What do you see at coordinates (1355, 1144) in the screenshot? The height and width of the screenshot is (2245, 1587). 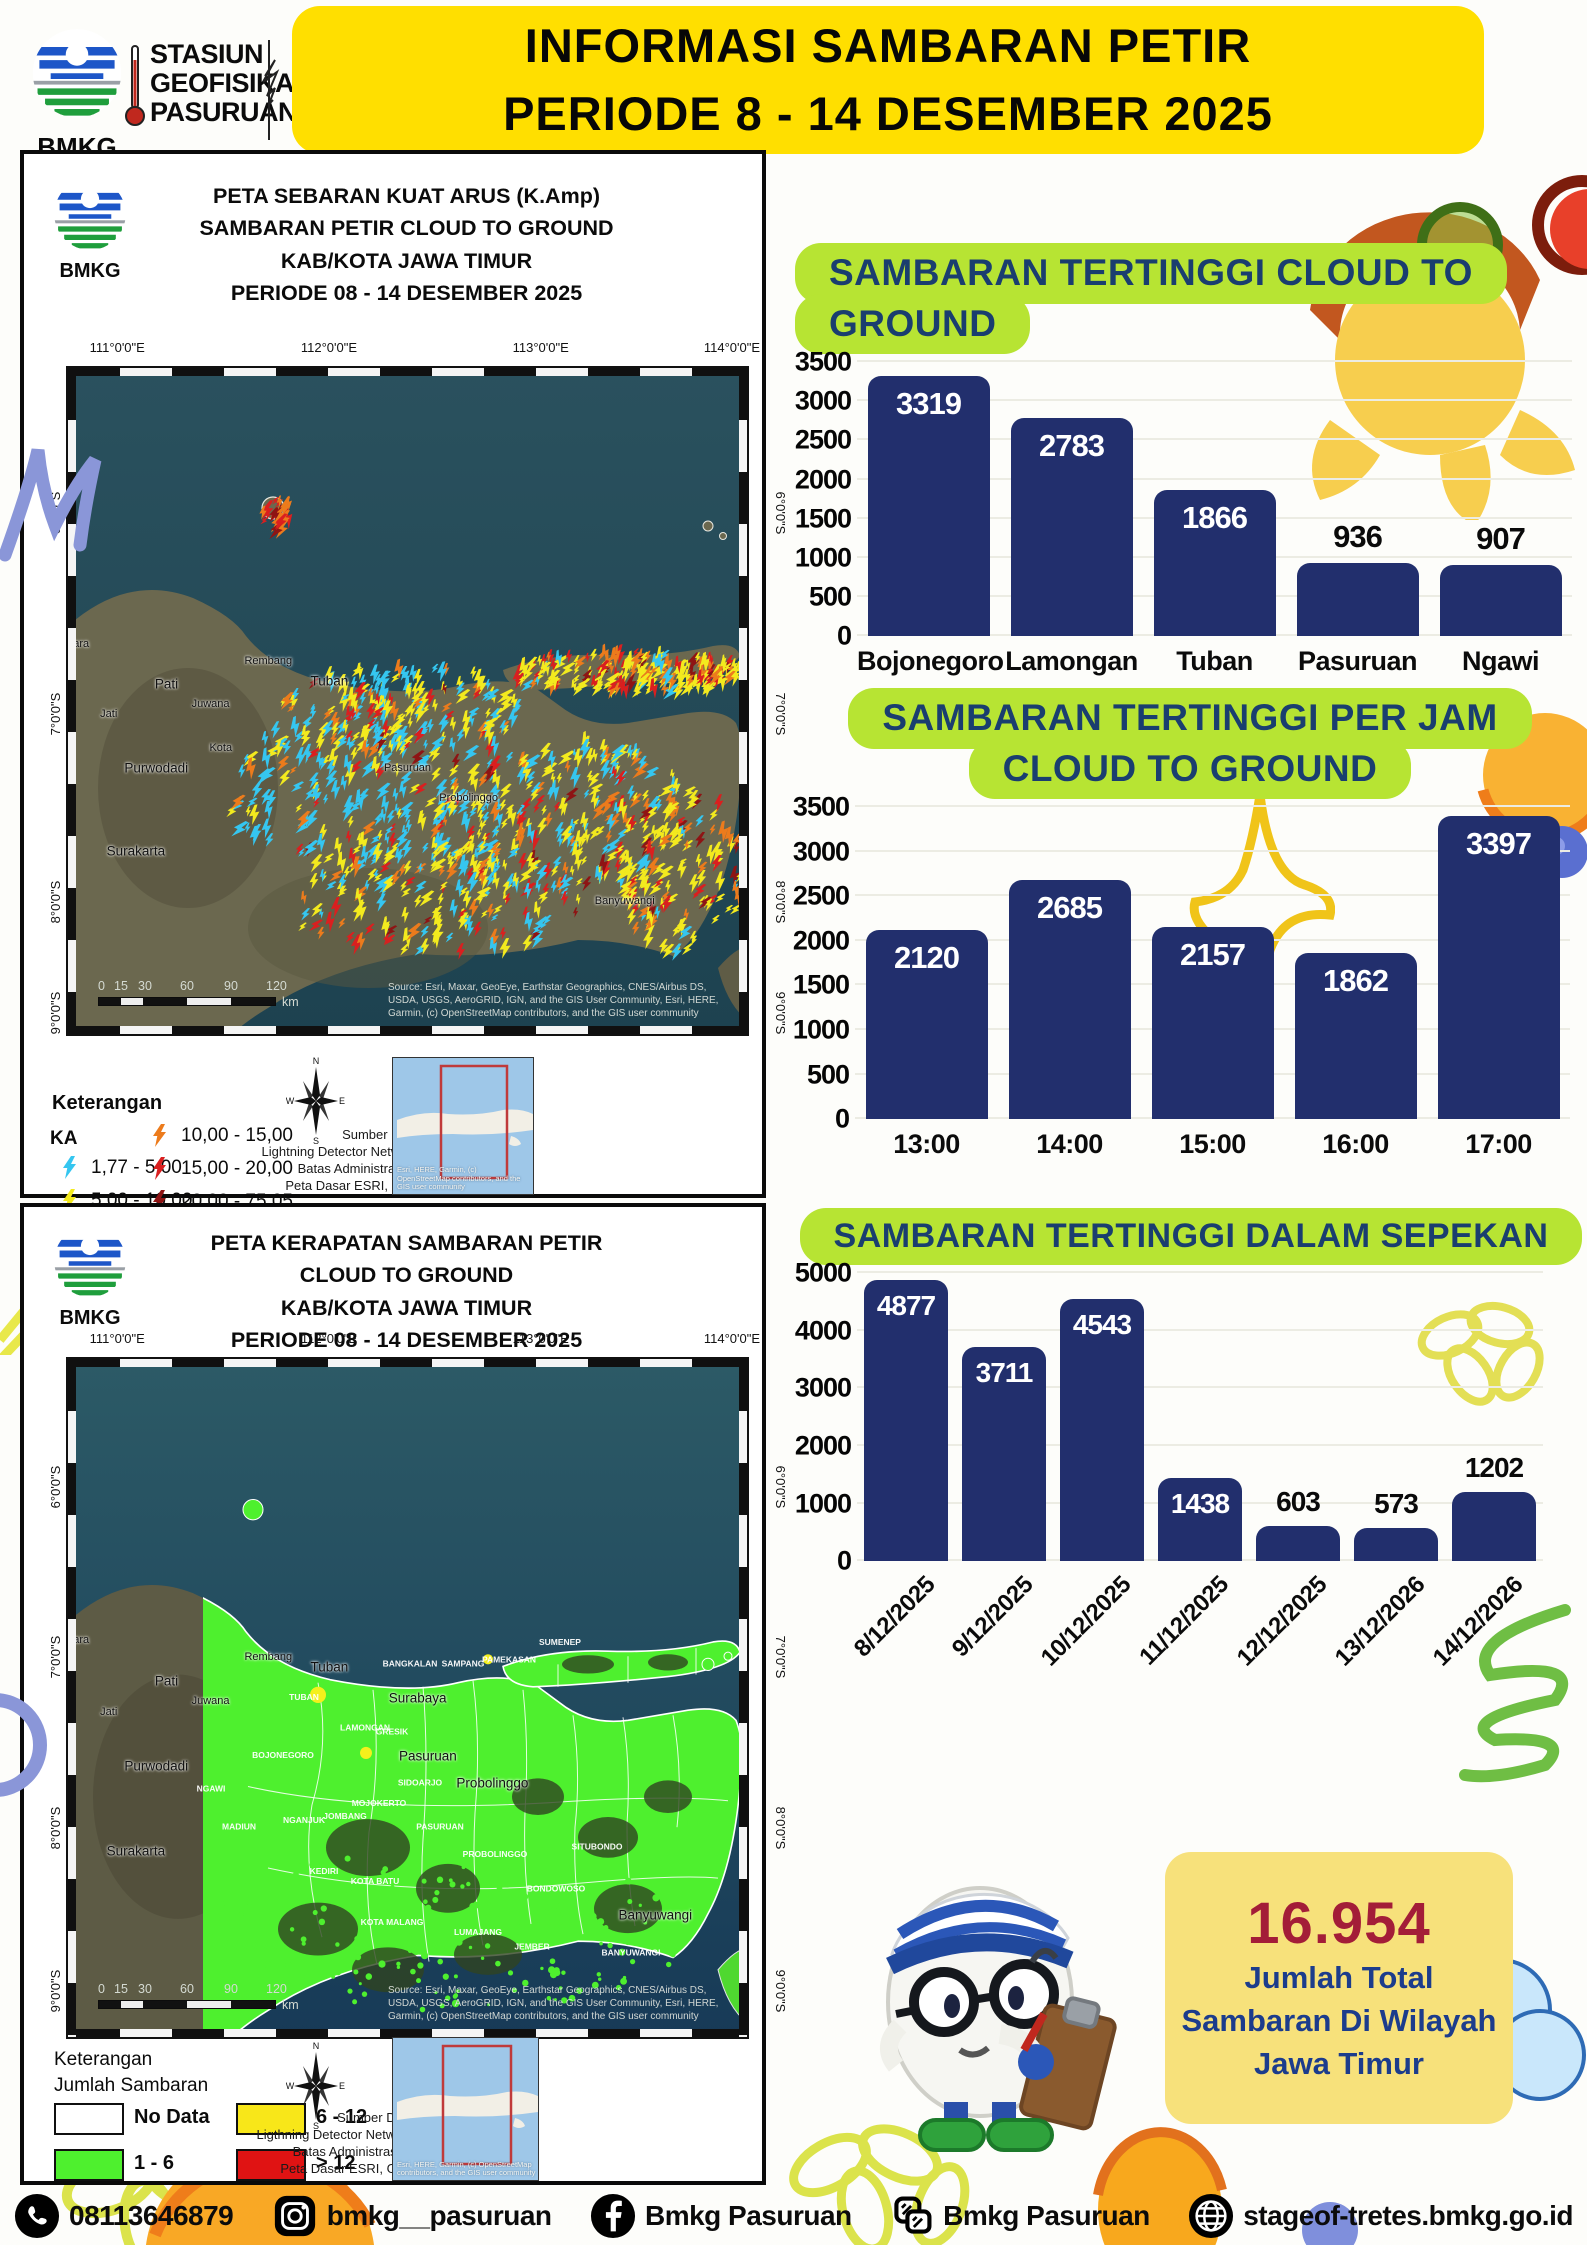 I see `category-label: 16:00` at bounding box center [1355, 1144].